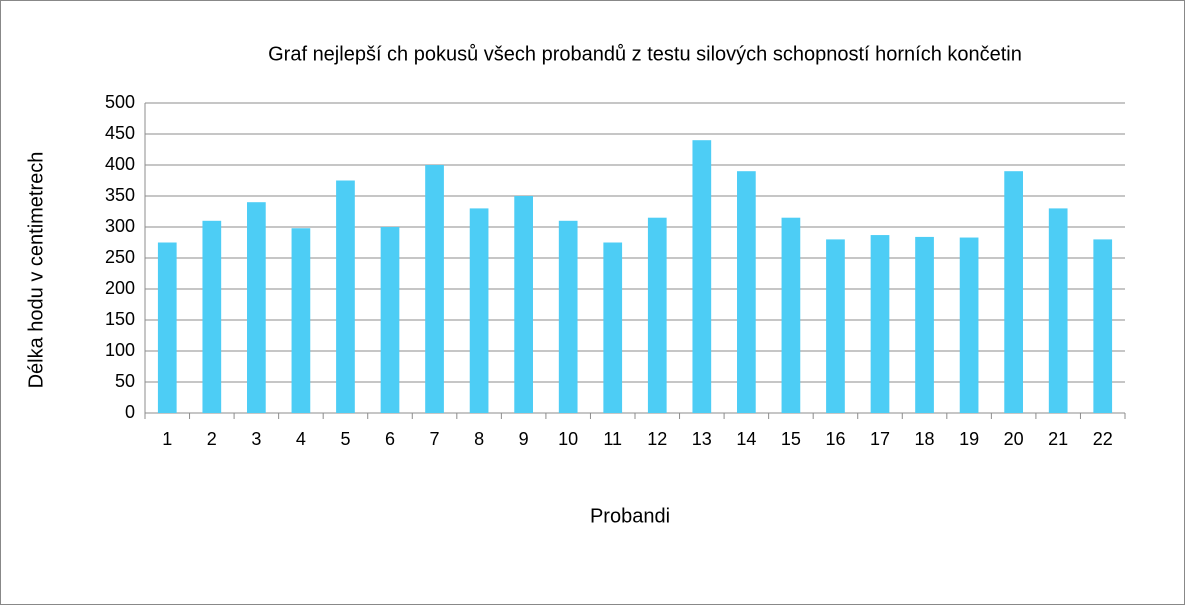 The height and width of the screenshot is (605, 1185). Describe the element at coordinates (630, 516) in the screenshot. I see `x-axis-title: Probandi` at that location.